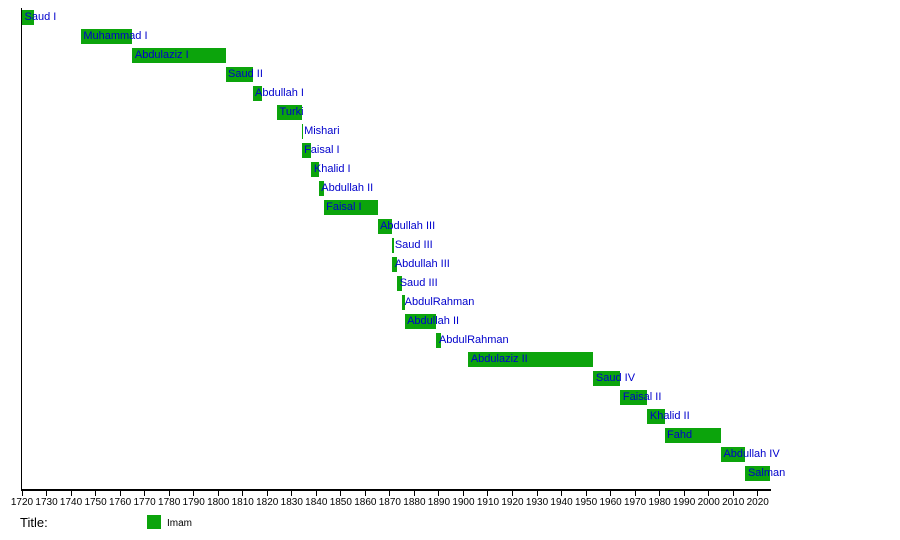 The image size is (900, 540). Describe the element at coordinates (169, 502) in the screenshot. I see `x-axis-tick-label-1780: 1780` at that location.